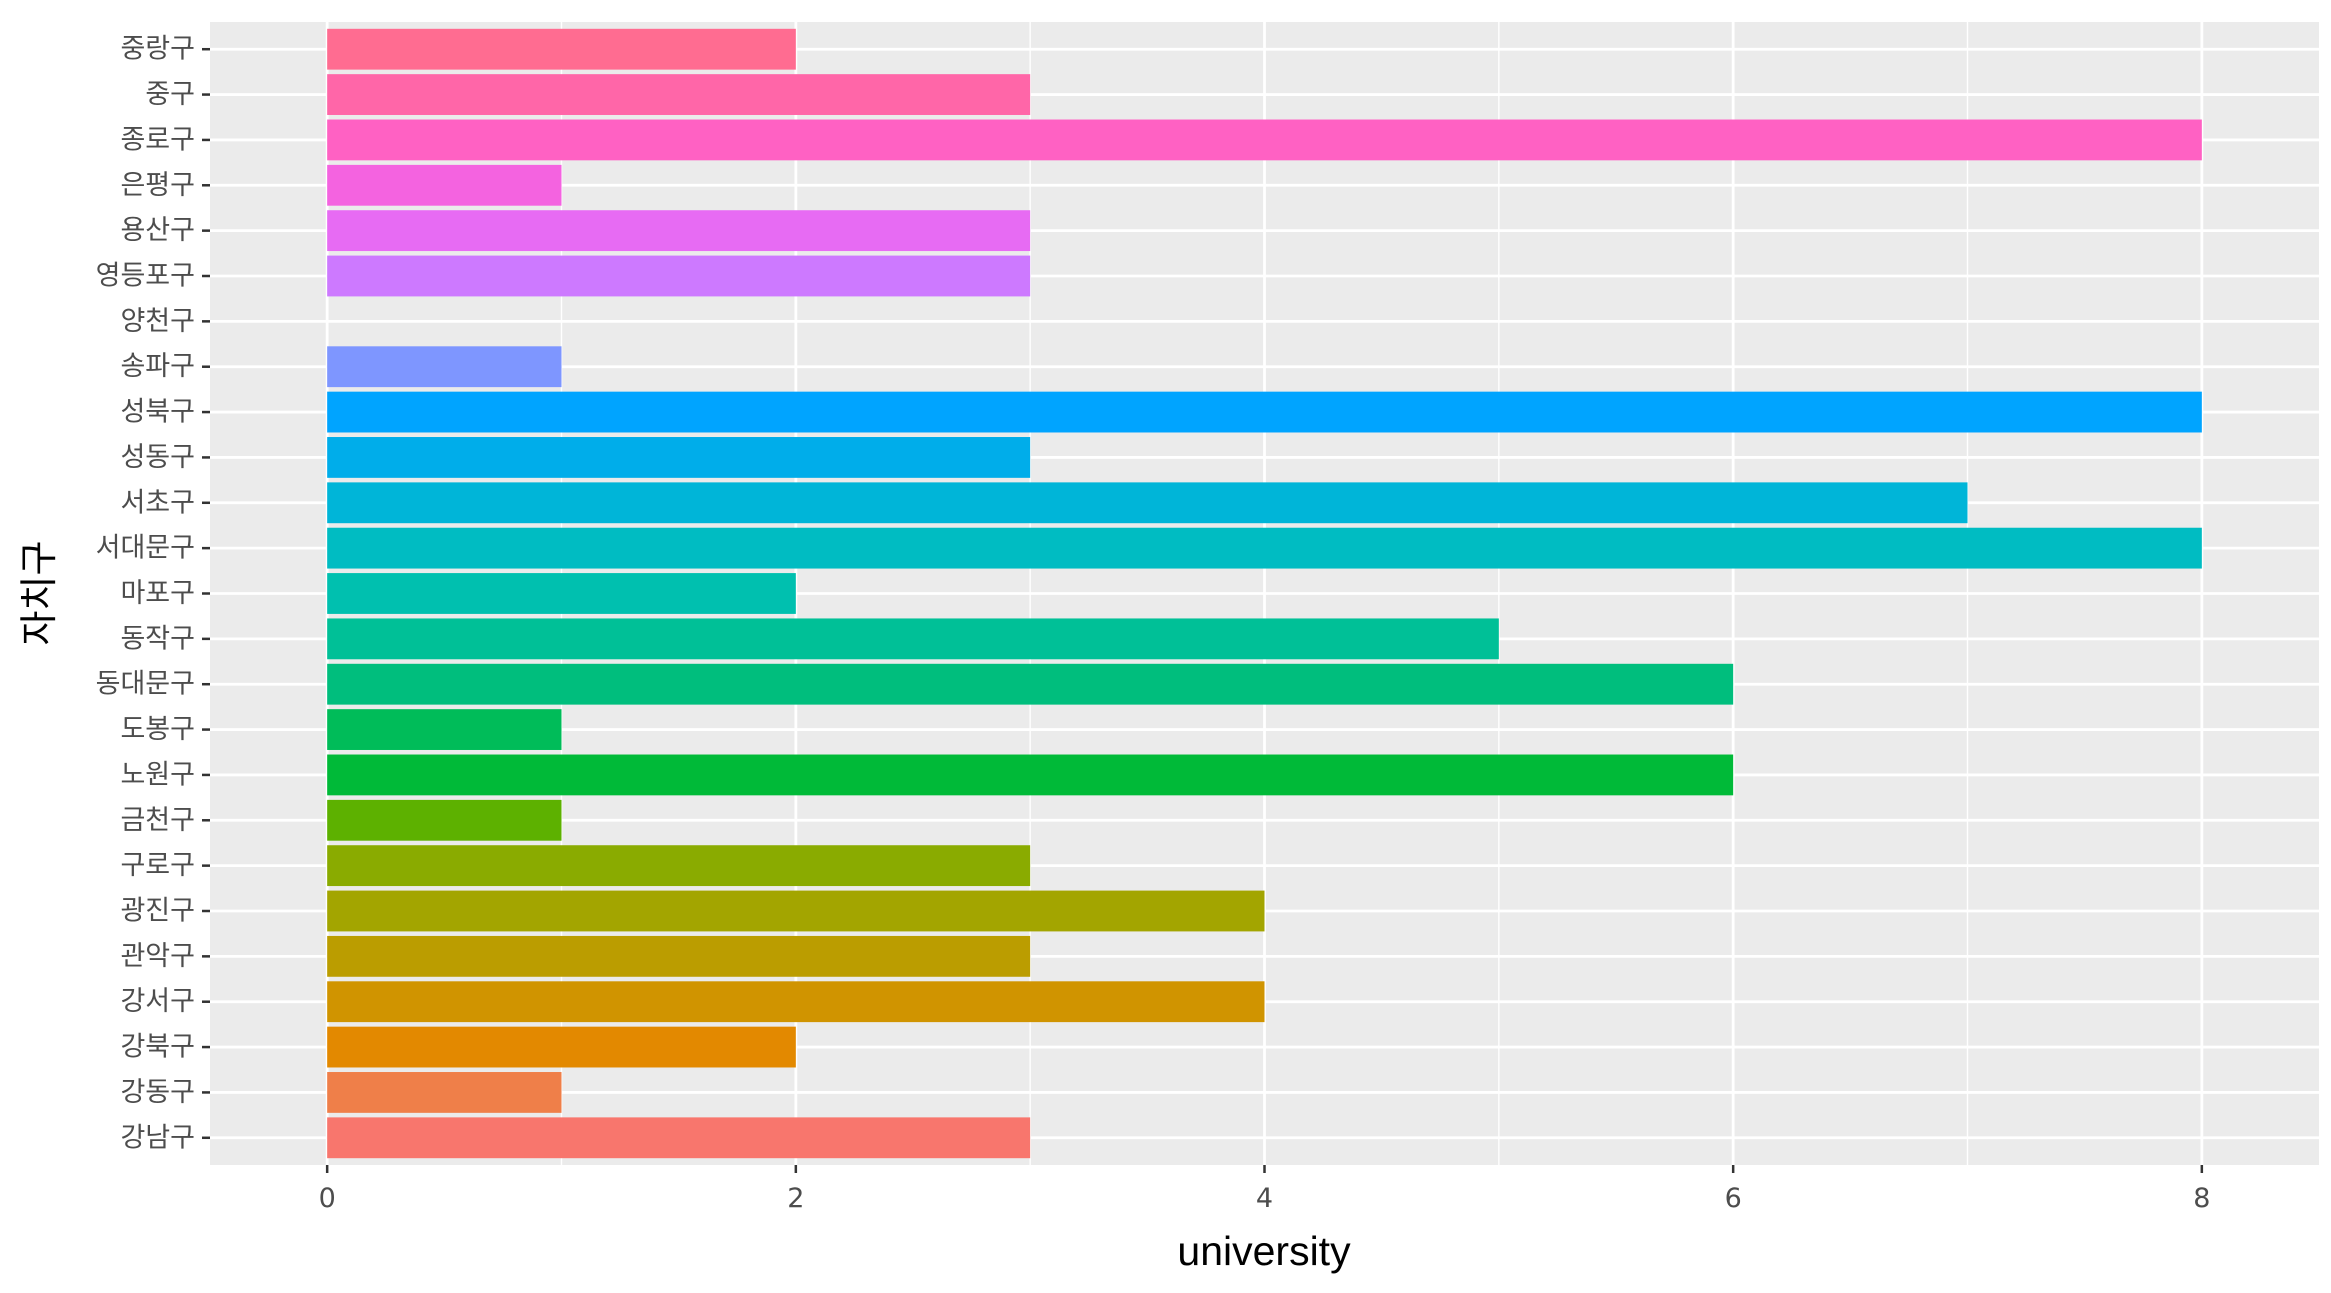 The image size is (2331, 1293). What do you see at coordinates (1030, 775) in the screenshot?
I see `bar-노원구` at bounding box center [1030, 775].